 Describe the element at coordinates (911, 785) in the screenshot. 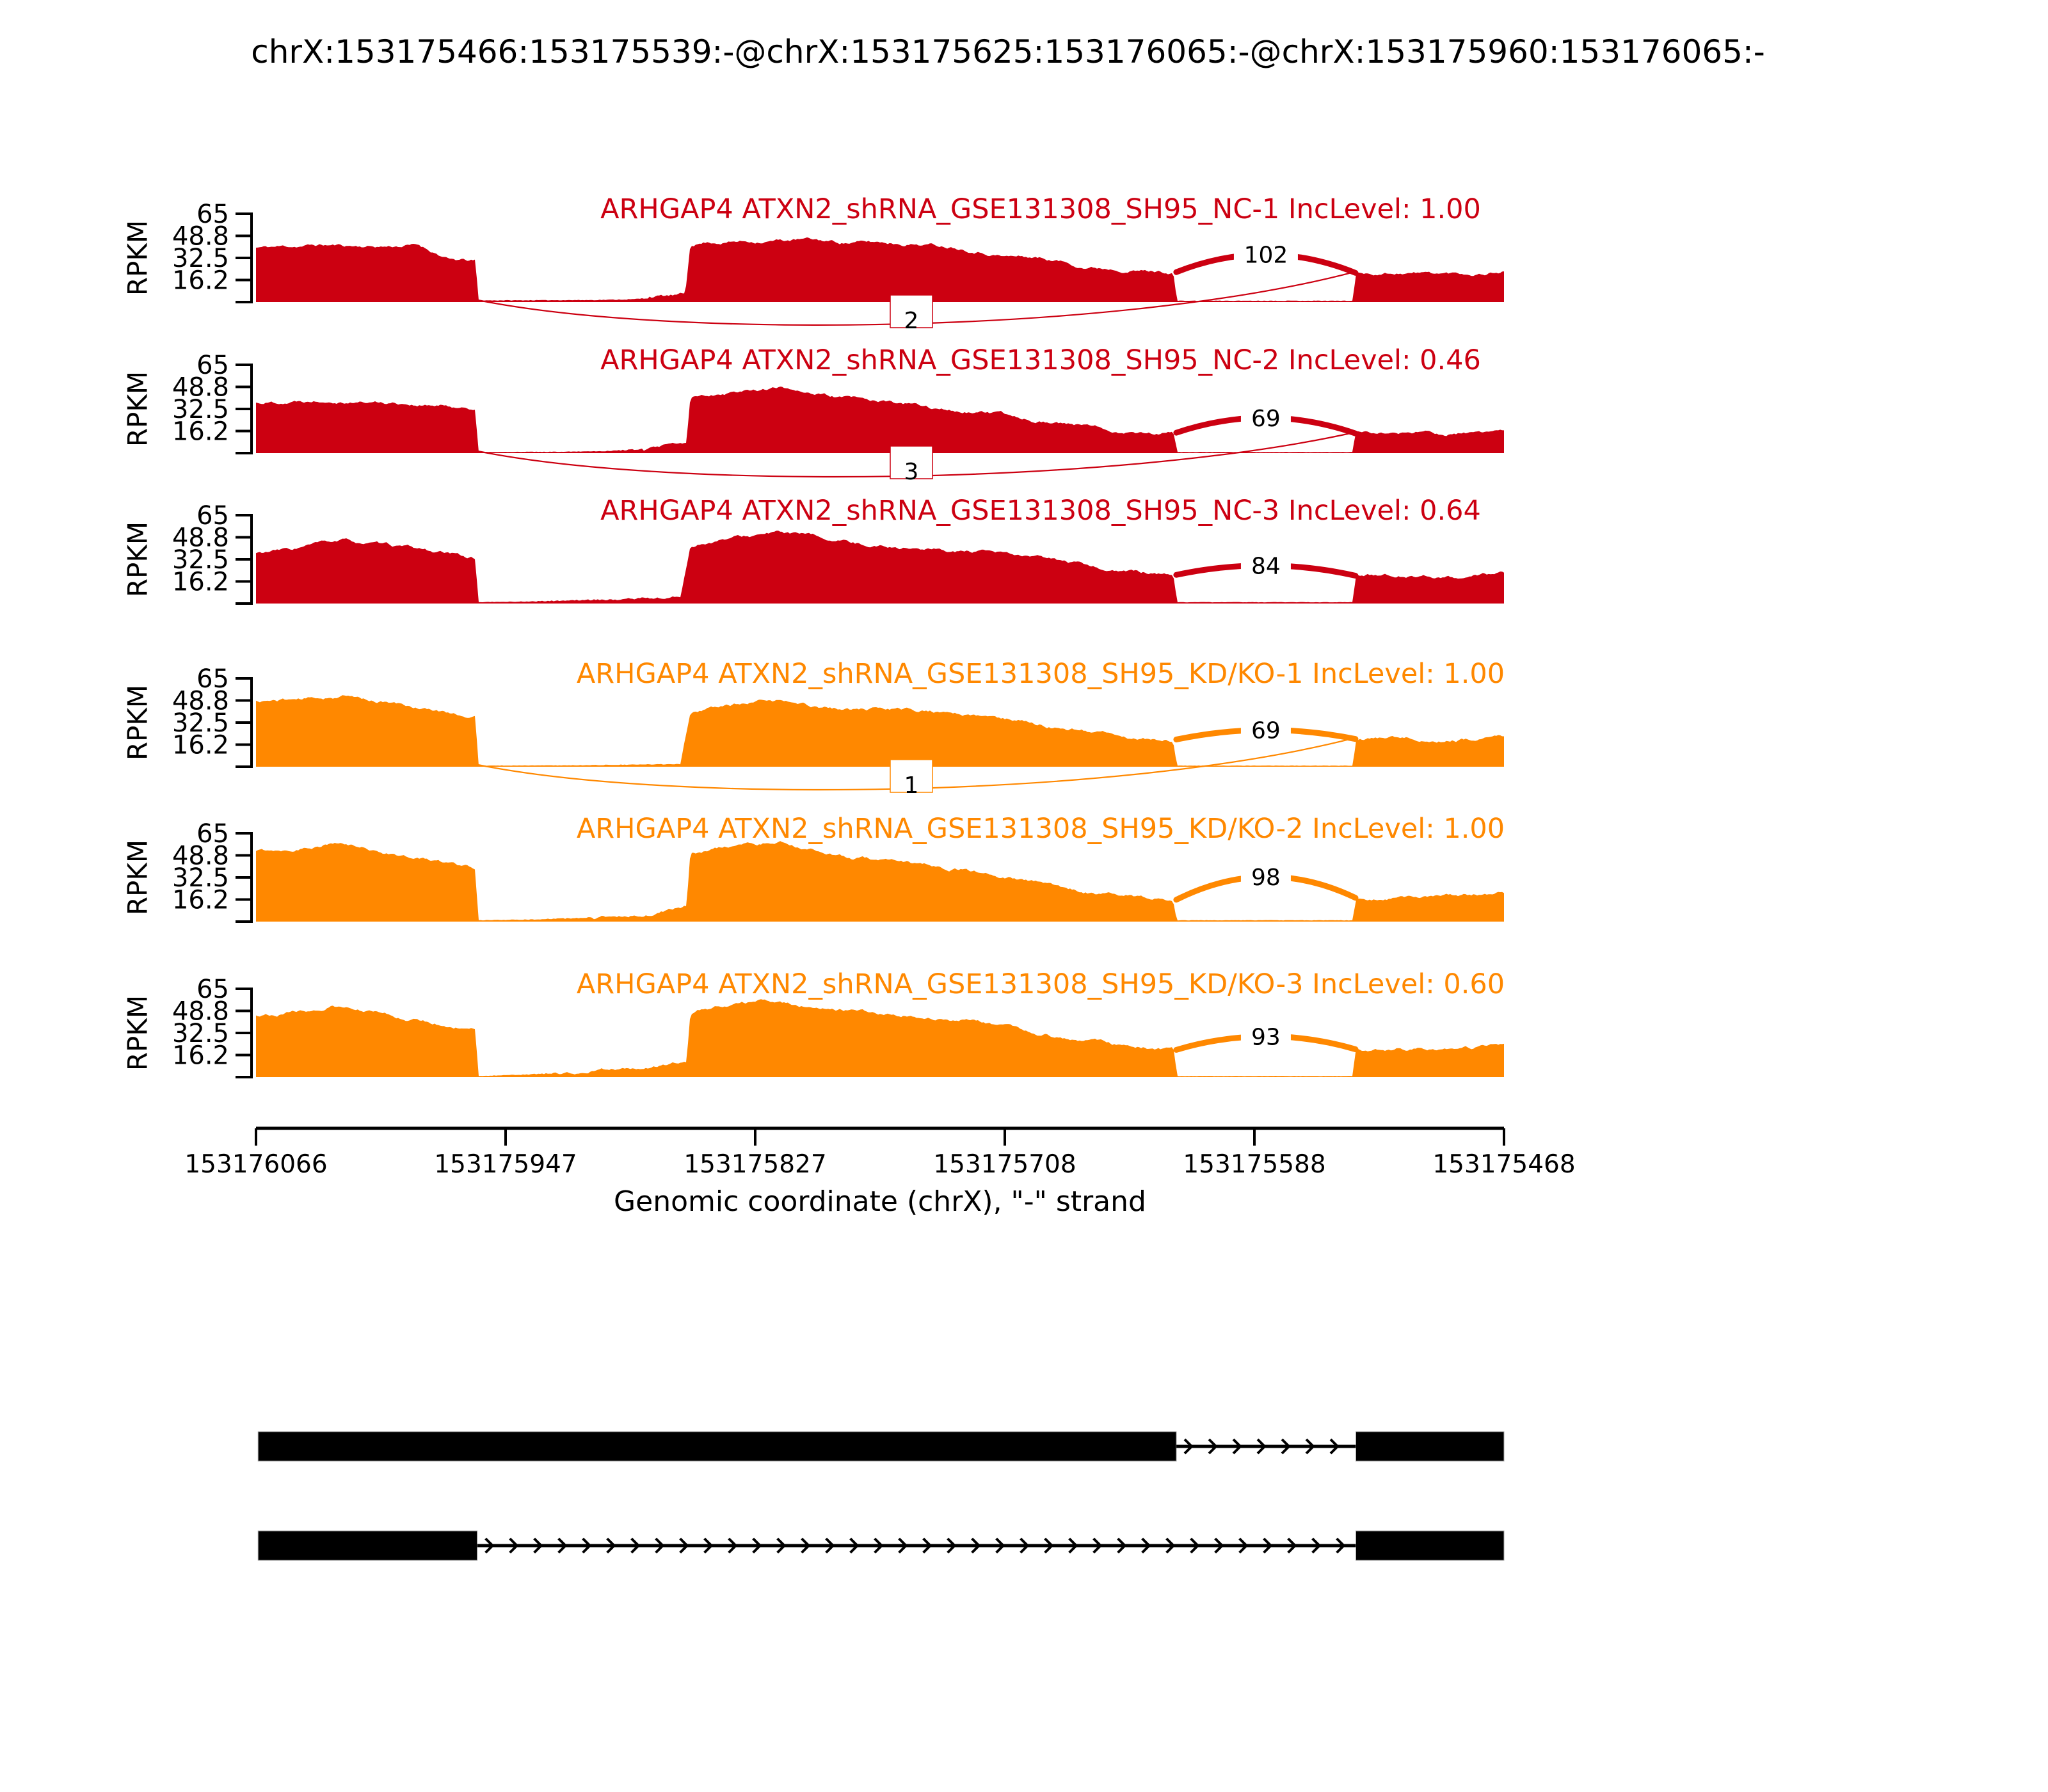

I see `junction-count-skipping: 1` at that location.